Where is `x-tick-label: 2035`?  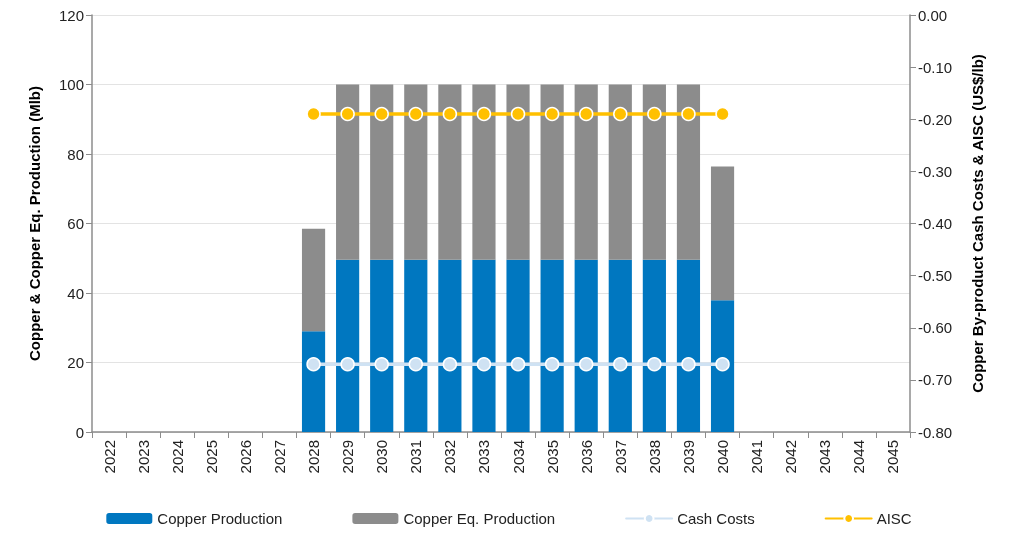 x-tick-label: 2035 is located at coordinates (552, 457).